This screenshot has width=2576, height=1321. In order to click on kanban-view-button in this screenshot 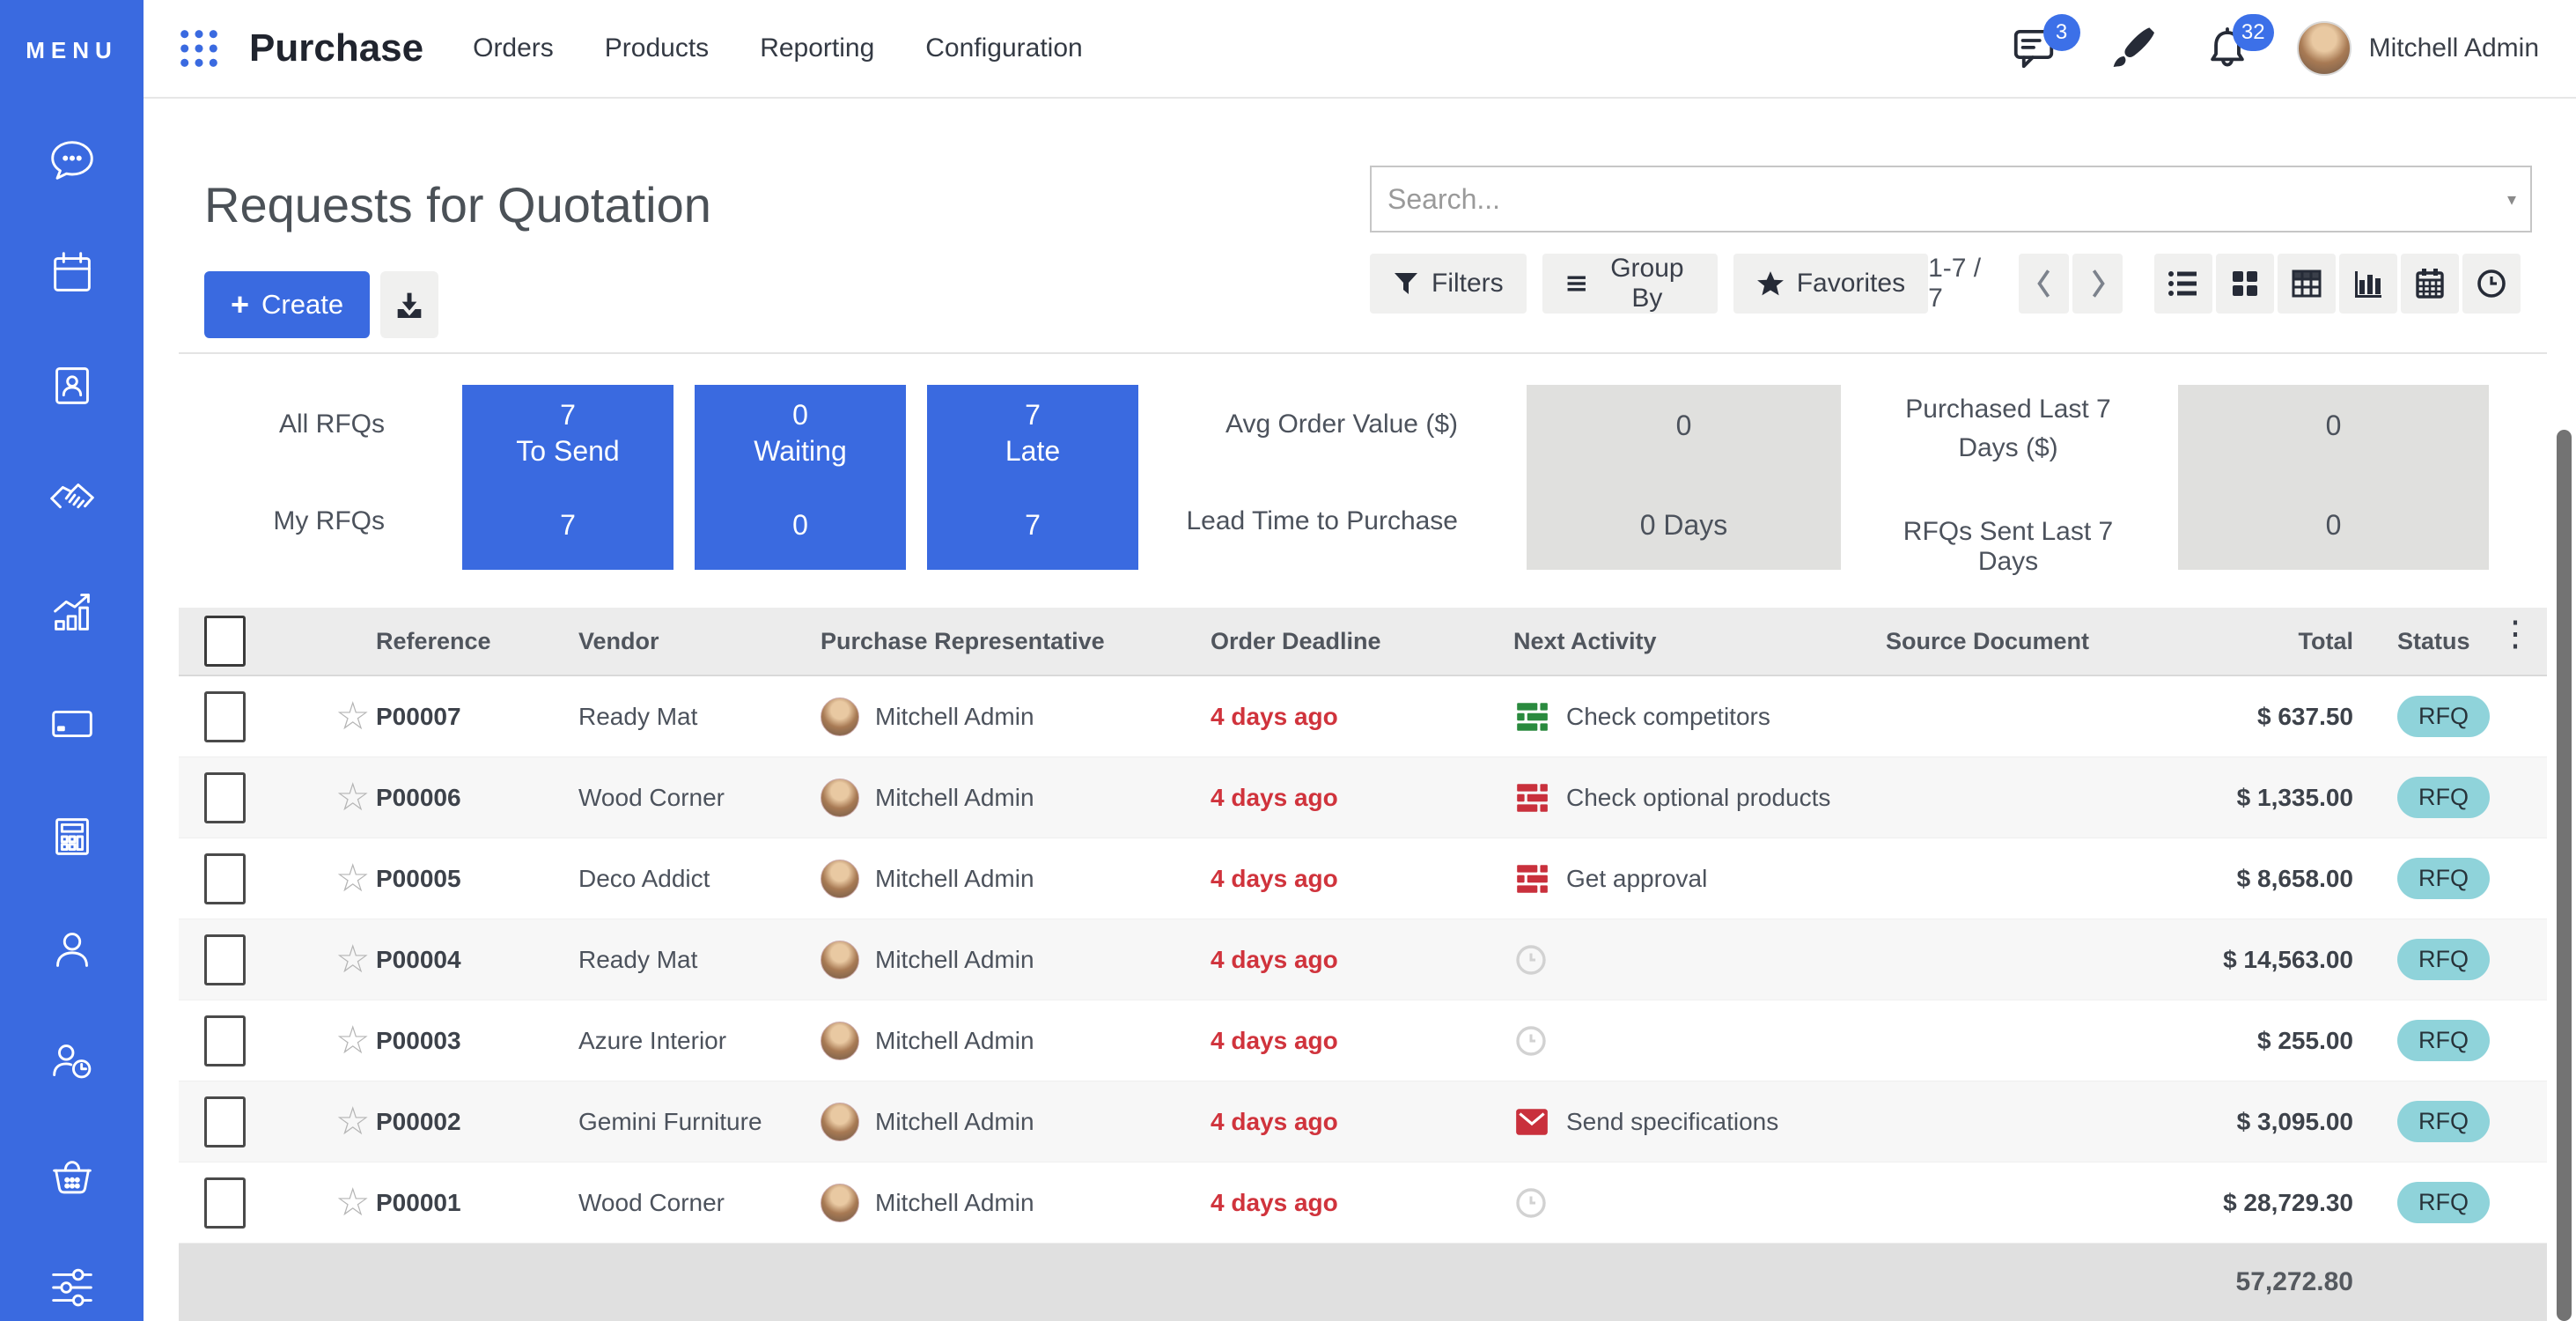, I will do `click(2246, 284)`.